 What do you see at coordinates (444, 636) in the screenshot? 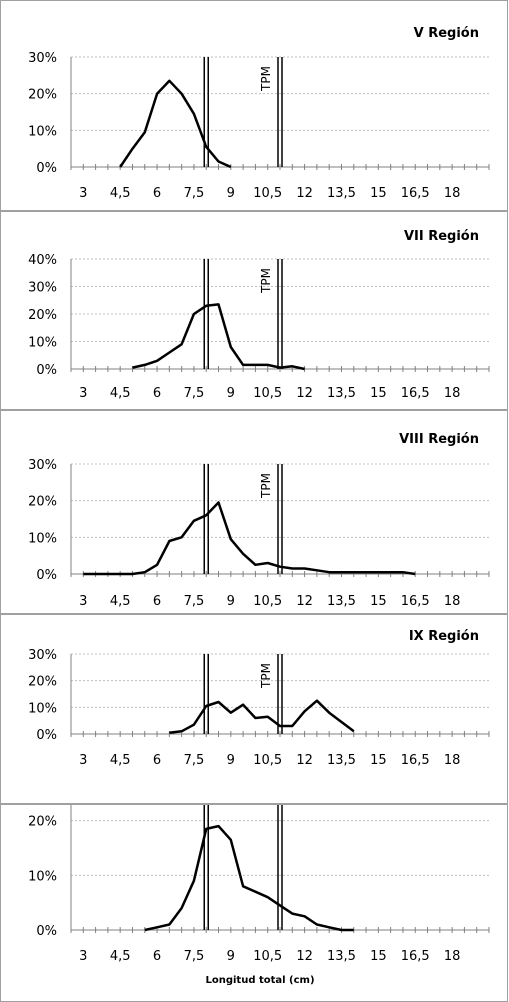
I see `chart-title: IX Región` at bounding box center [444, 636].